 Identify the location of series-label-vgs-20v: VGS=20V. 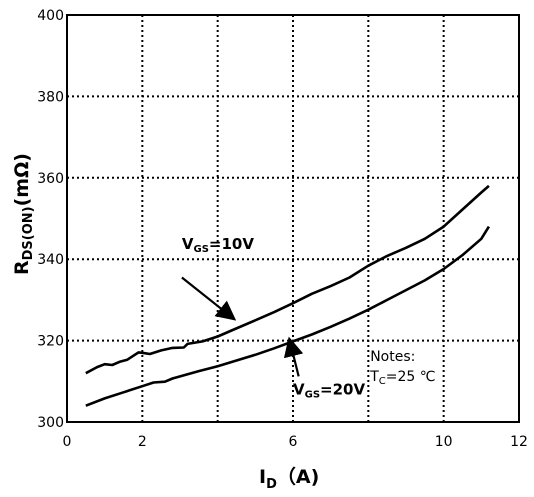
(329, 390).